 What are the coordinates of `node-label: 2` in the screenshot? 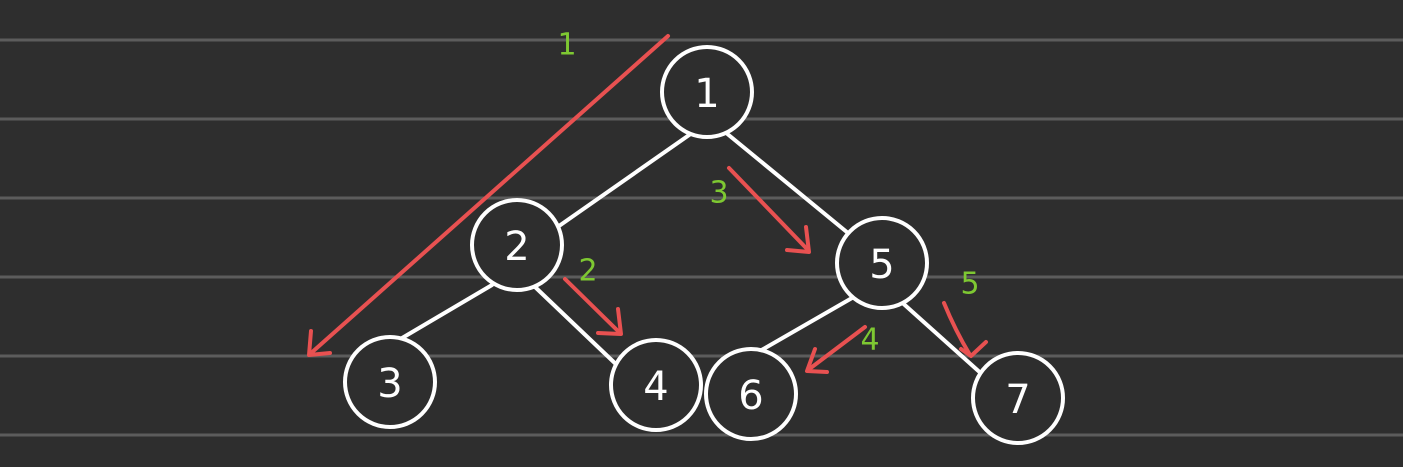 It's located at (516, 247).